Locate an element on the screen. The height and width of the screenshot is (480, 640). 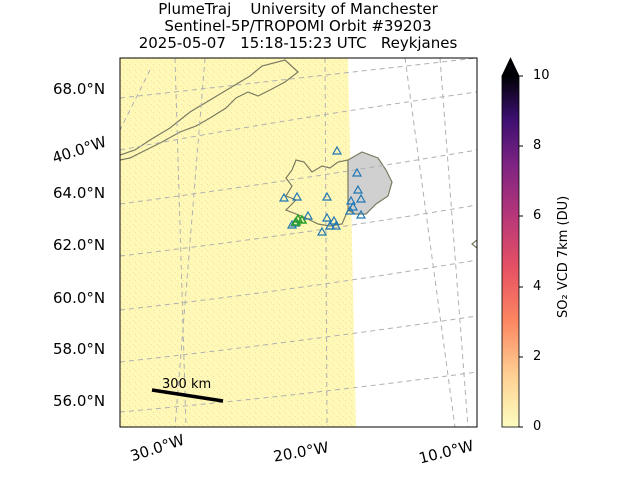
title-line-3: 2025-05-07 15:18-15:23 UTC Reykjanes is located at coordinates (298, 43).